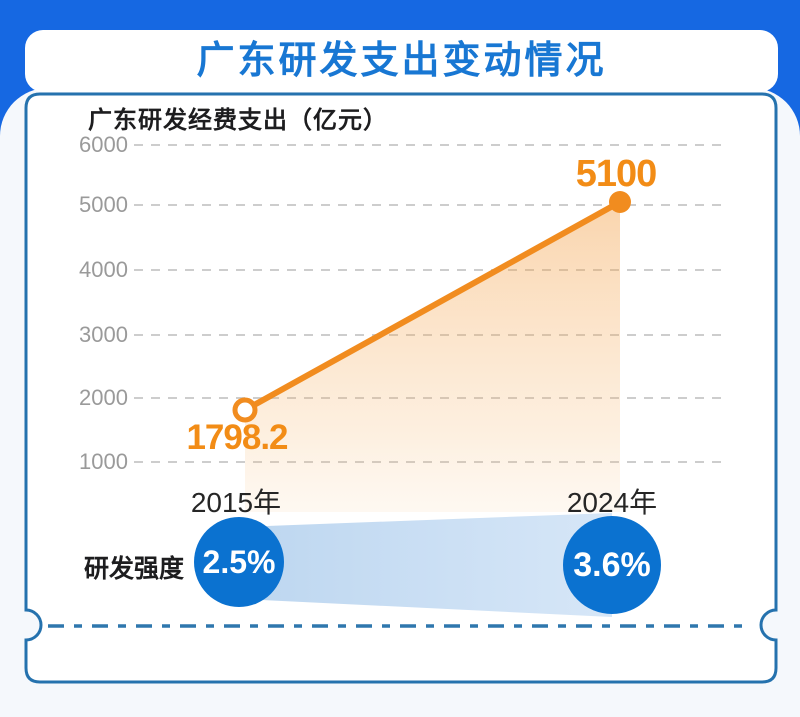 Image resolution: width=800 pixels, height=717 pixels. I want to click on data-point-2024, so click(620, 202).